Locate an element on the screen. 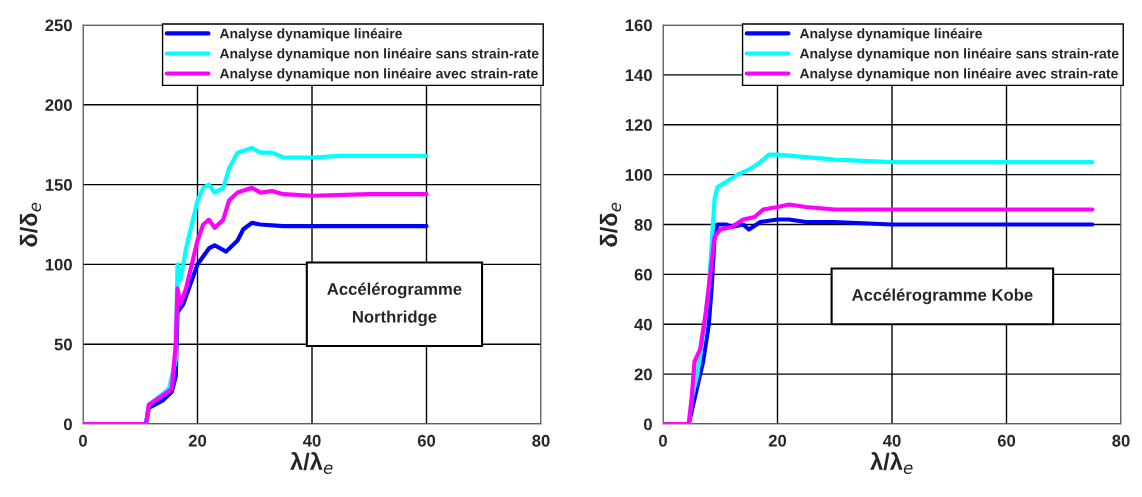 This screenshot has height=497, width=1142. y-tick-label: 50 is located at coordinates (63, 344).